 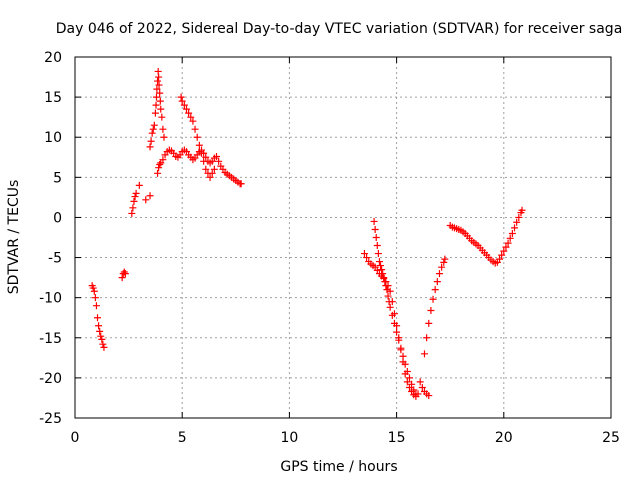 What do you see at coordinates (50, 379) in the screenshot?
I see `y-tick-label: -20` at bounding box center [50, 379].